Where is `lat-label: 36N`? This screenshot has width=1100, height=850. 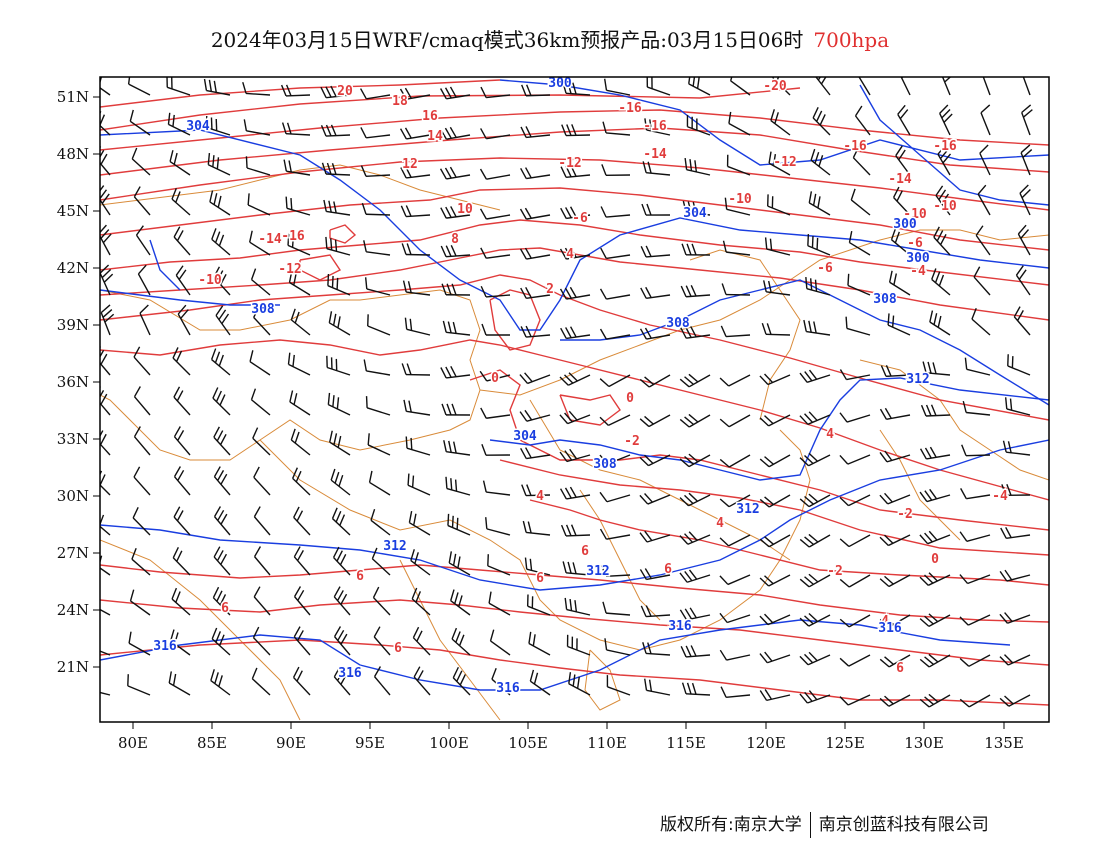 lat-label: 36N is located at coordinates (73, 382).